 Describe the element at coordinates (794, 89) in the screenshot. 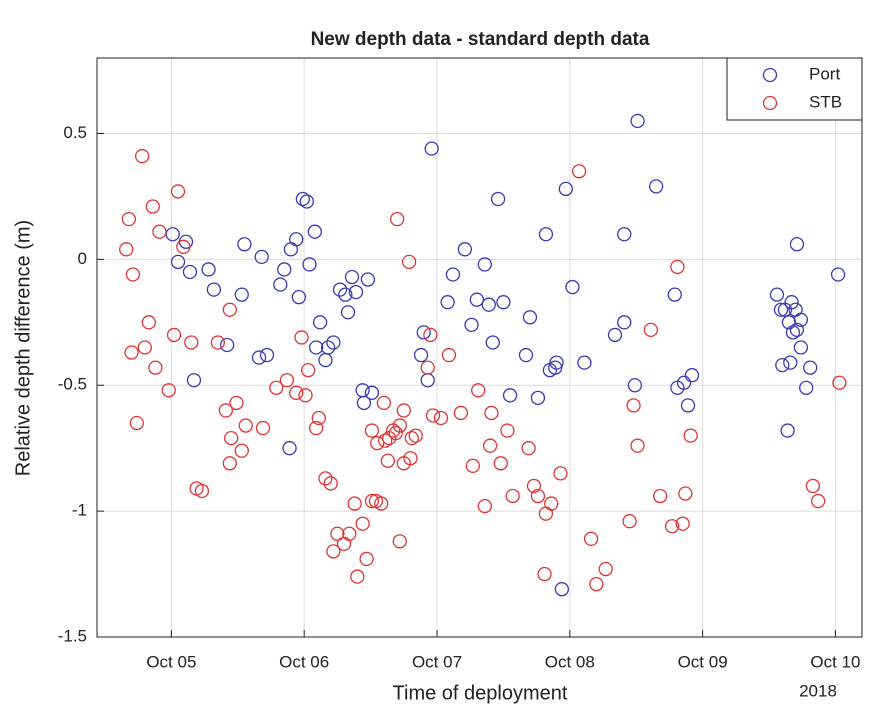

I see `legend-box` at that location.